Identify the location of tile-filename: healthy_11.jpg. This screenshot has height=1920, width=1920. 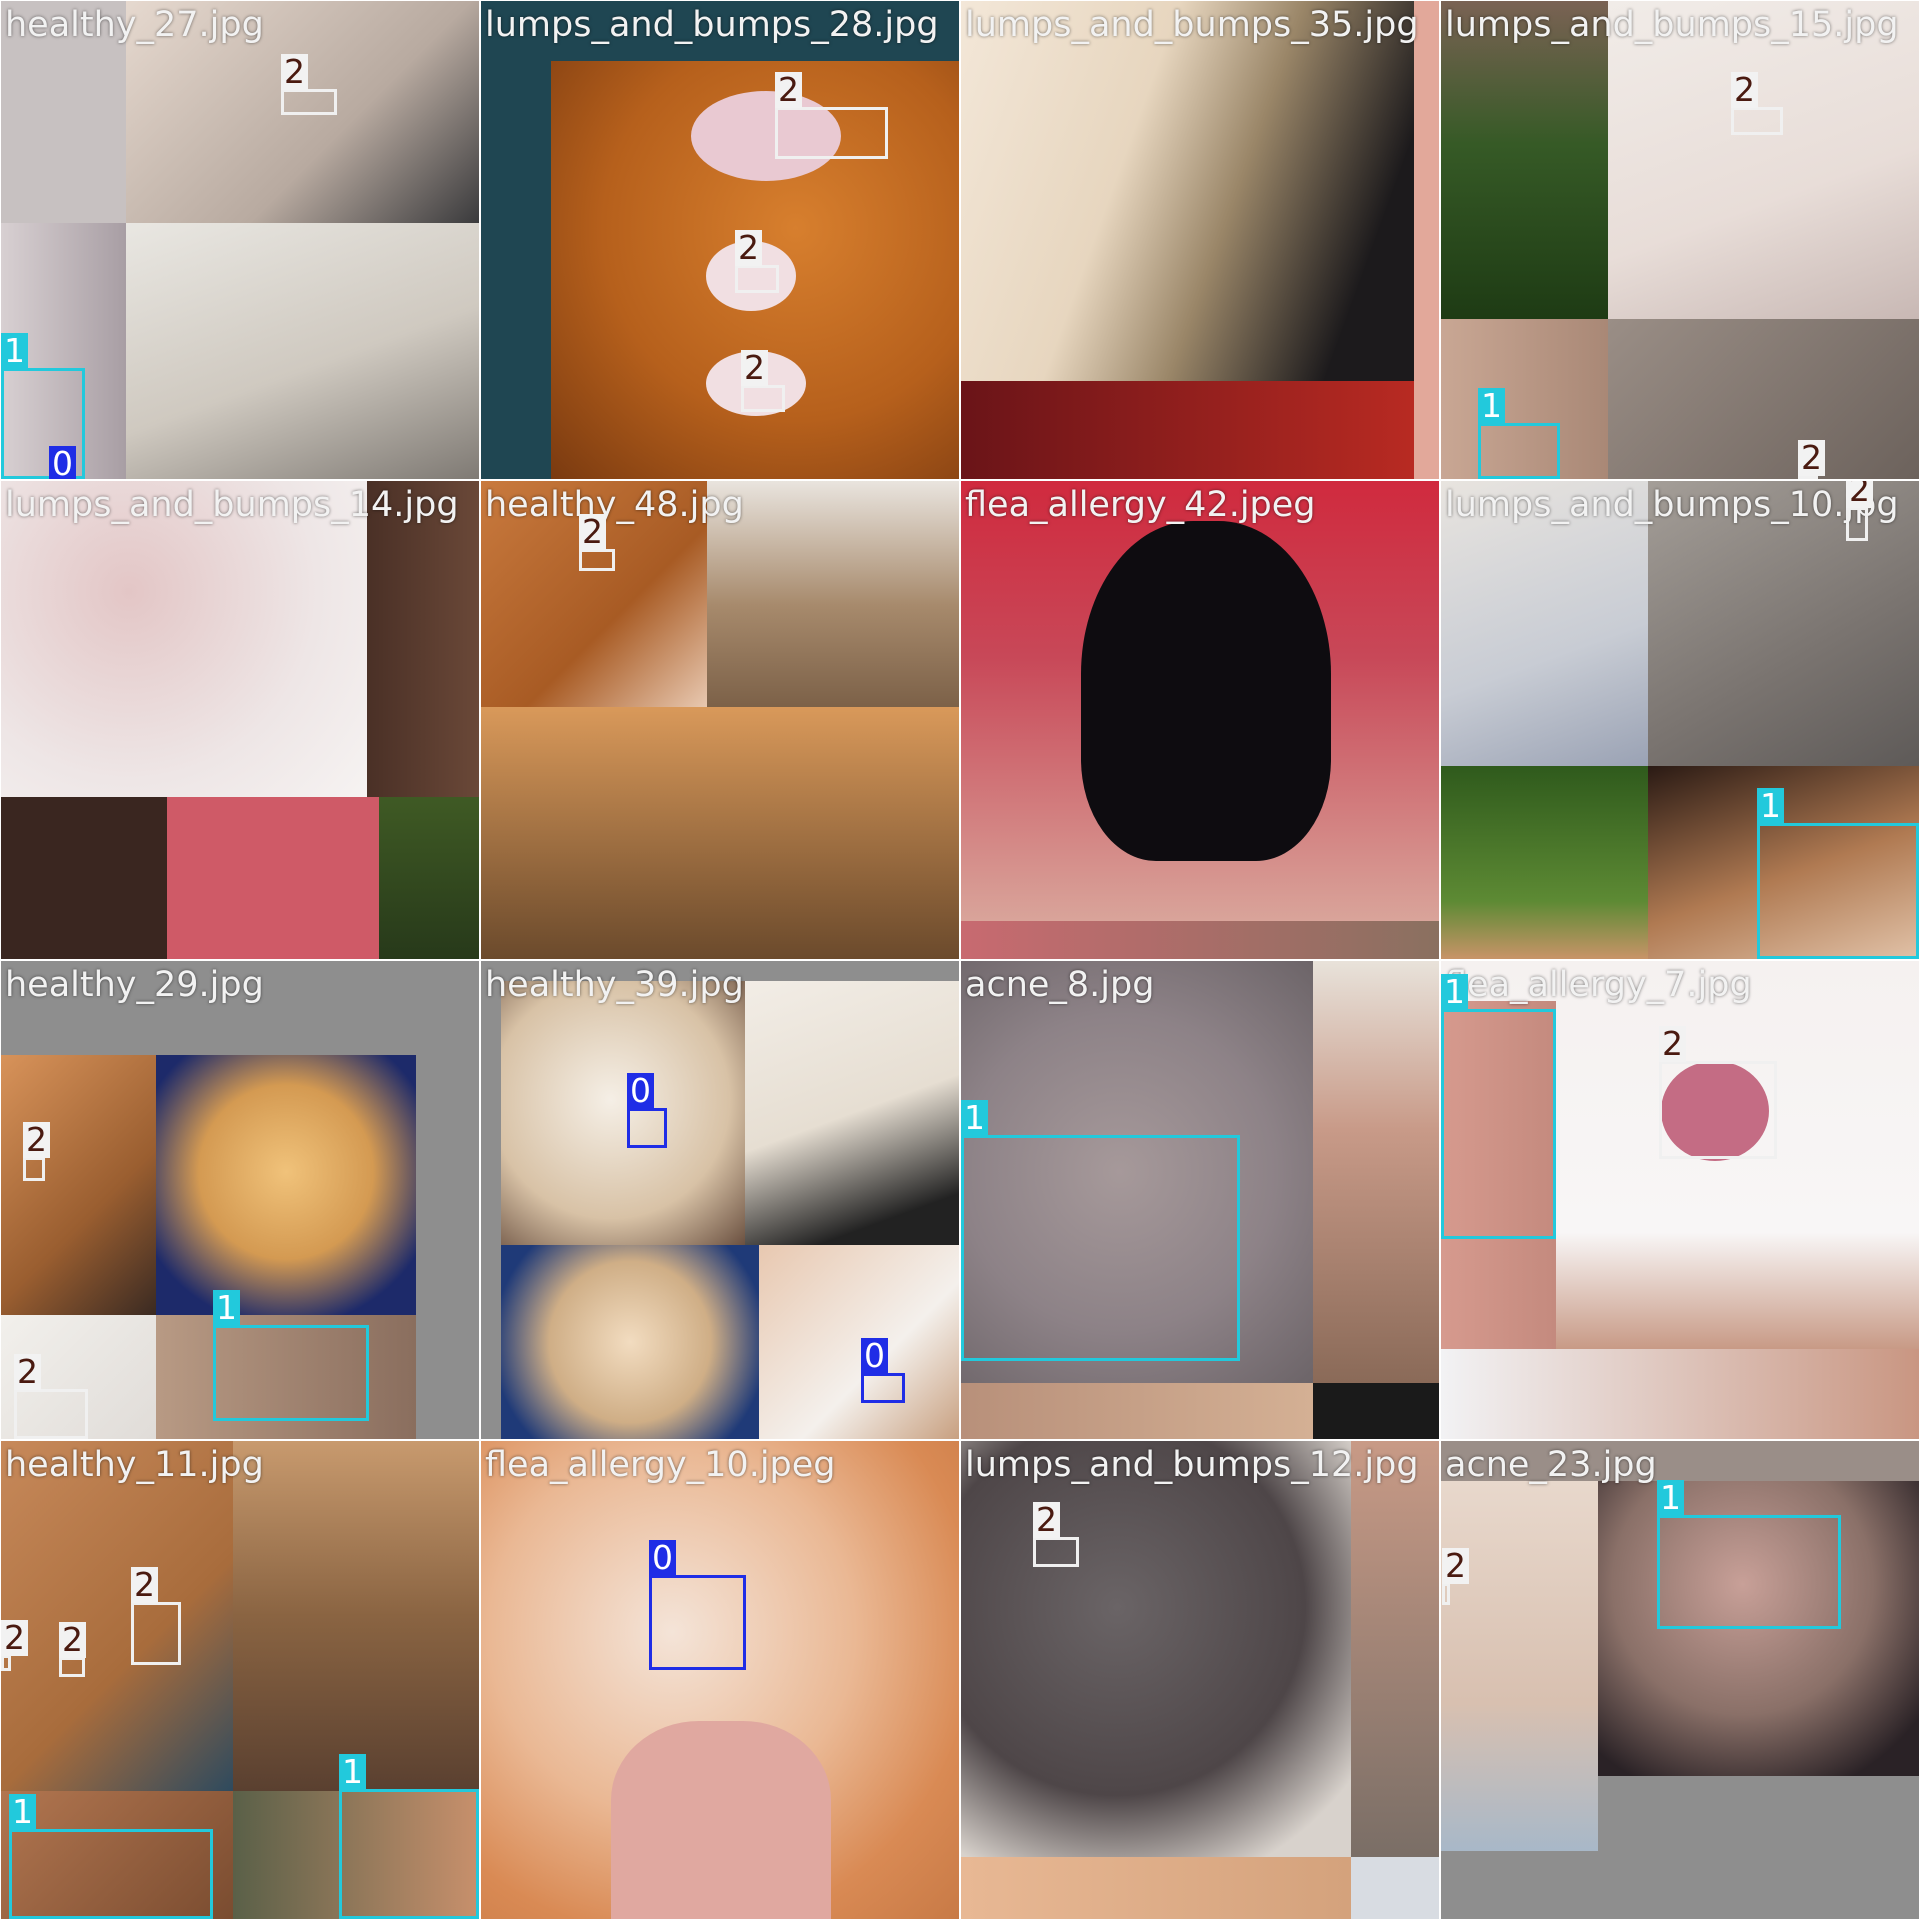
(134, 1465).